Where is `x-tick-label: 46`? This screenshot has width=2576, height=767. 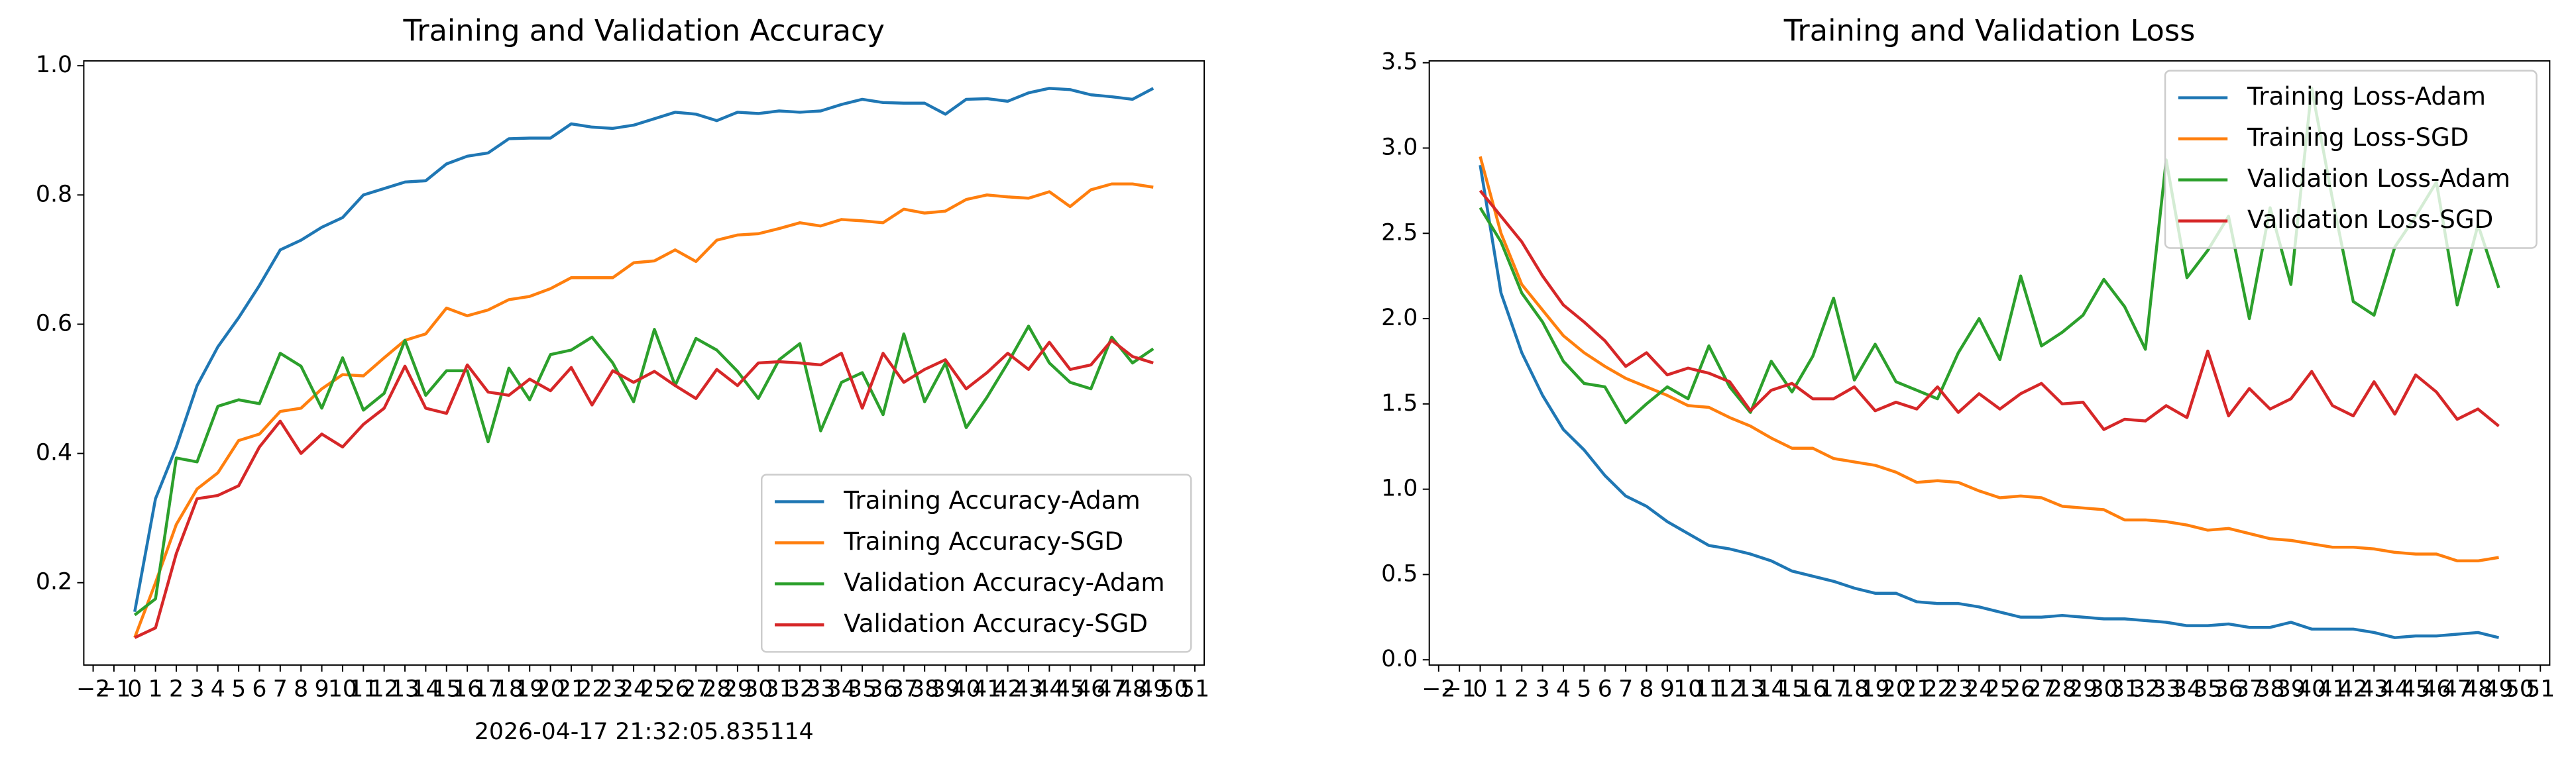 x-tick-label: 46 is located at coordinates (2436, 689).